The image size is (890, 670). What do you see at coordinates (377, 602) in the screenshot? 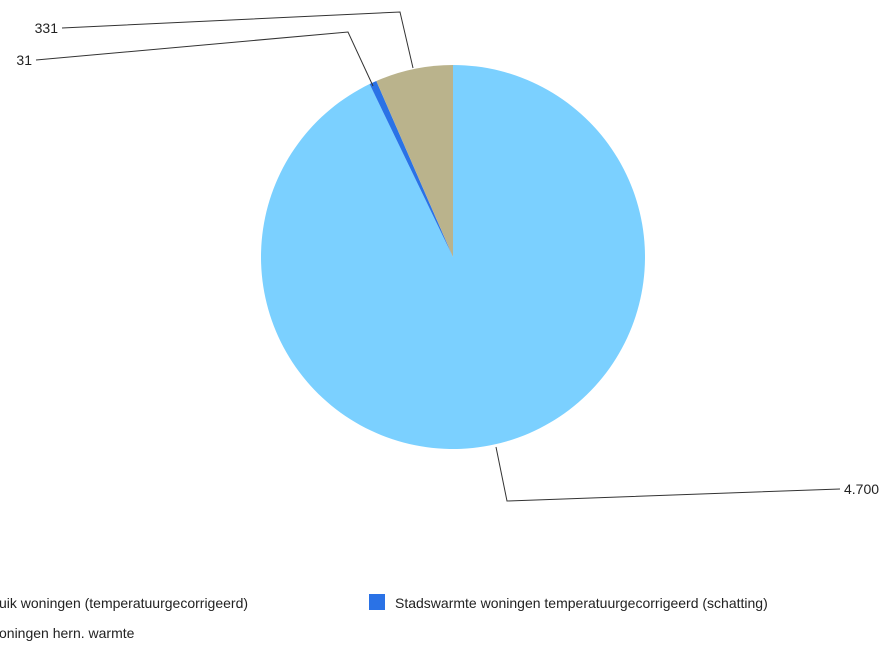
I see `legend-item-2-swatch` at bounding box center [377, 602].